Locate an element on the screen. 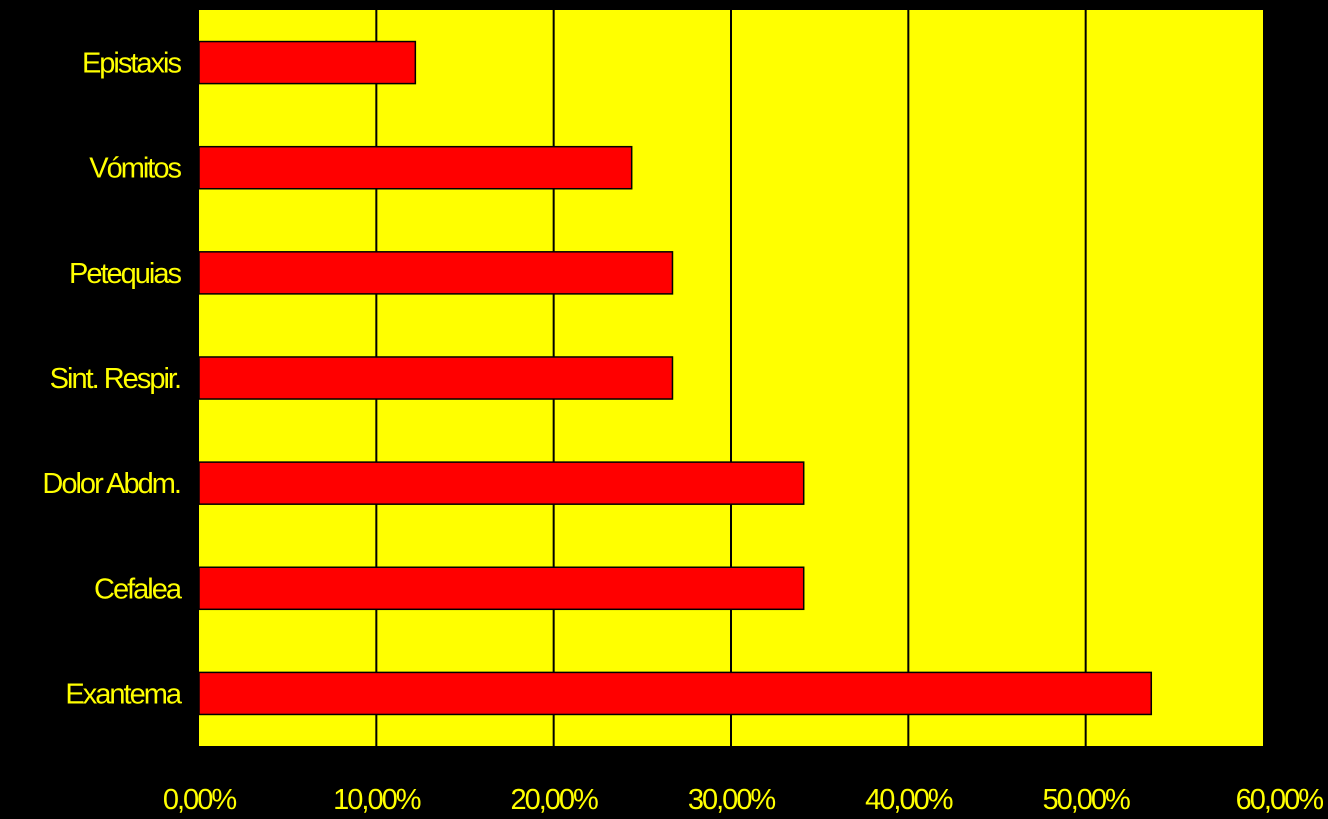 The width and height of the screenshot is (1328, 819). category-label: Cefalea is located at coordinates (138, 589).